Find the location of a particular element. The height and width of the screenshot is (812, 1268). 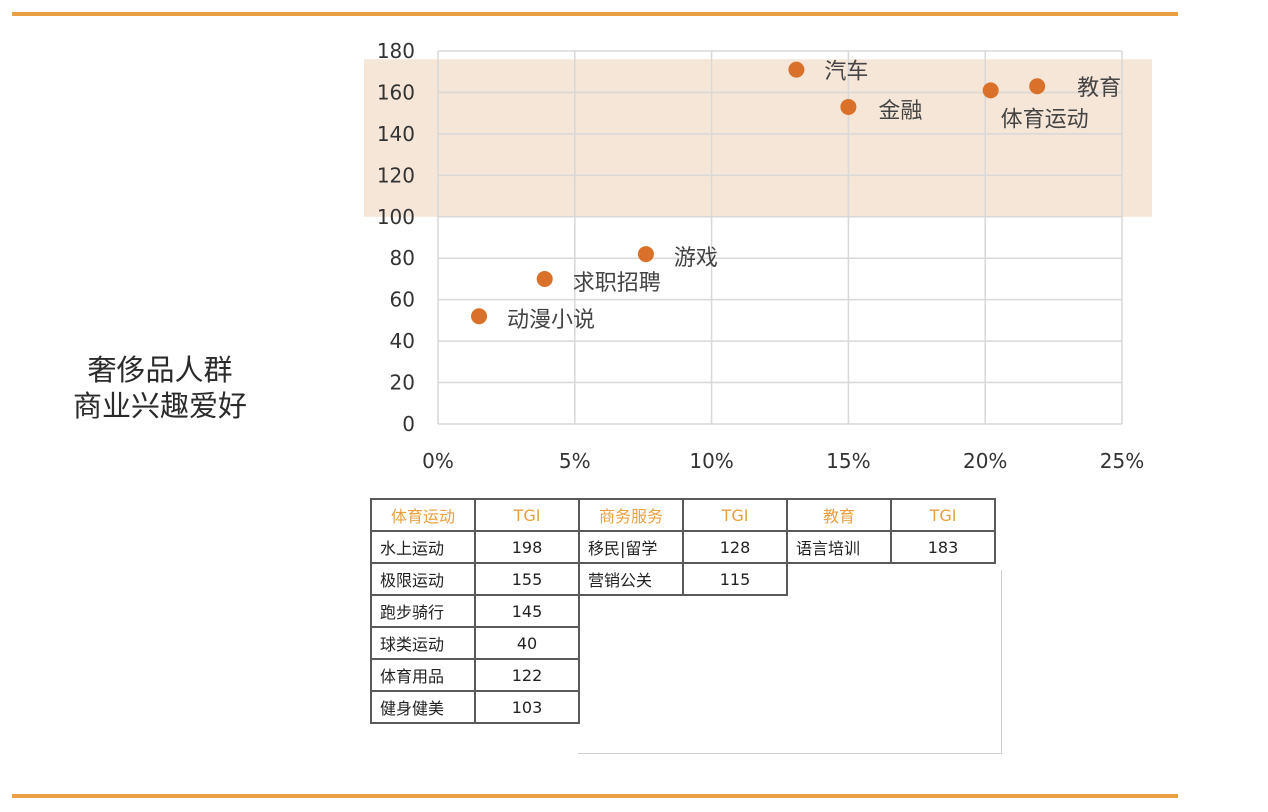

data-point-label: 教育 is located at coordinates (1099, 88).